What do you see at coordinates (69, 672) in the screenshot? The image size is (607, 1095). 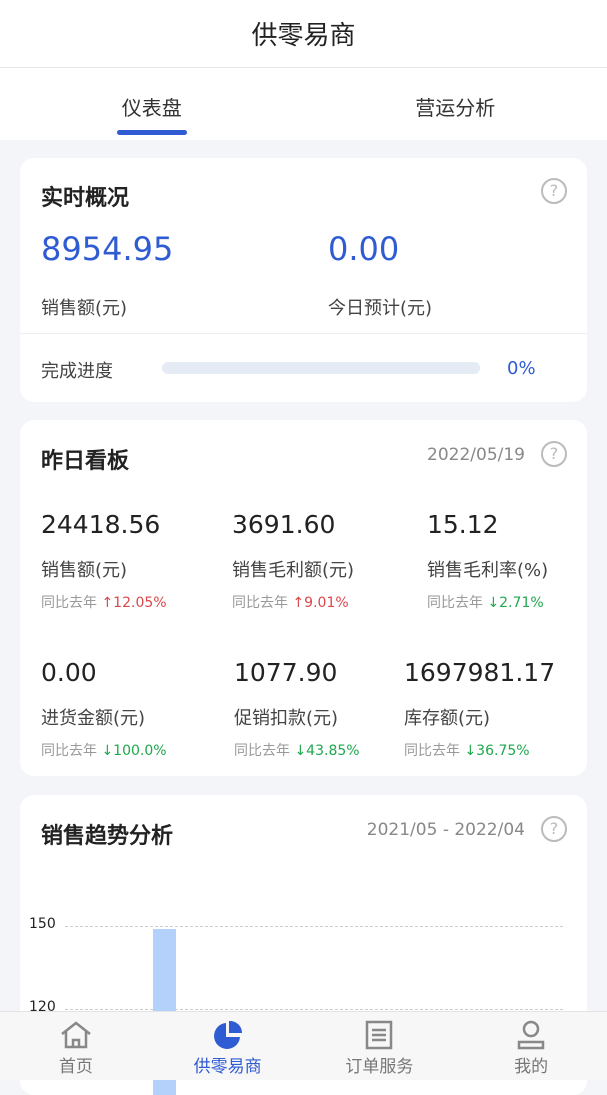 I see `metric-value: 0.00` at bounding box center [69, 672].